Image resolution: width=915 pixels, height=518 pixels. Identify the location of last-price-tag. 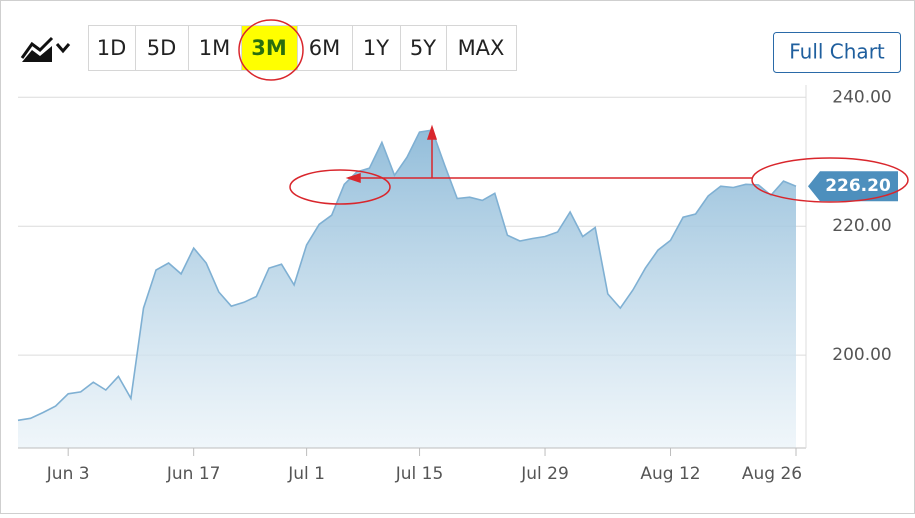
(853, 186).